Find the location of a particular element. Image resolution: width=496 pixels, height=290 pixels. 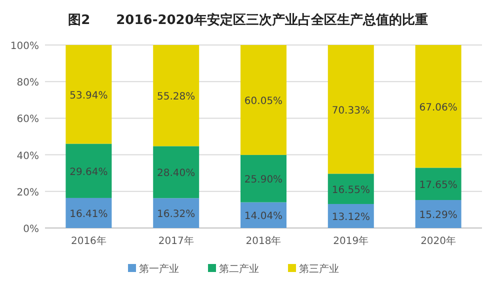

y-tick-label: 40% is located at coordinates (27, 156).